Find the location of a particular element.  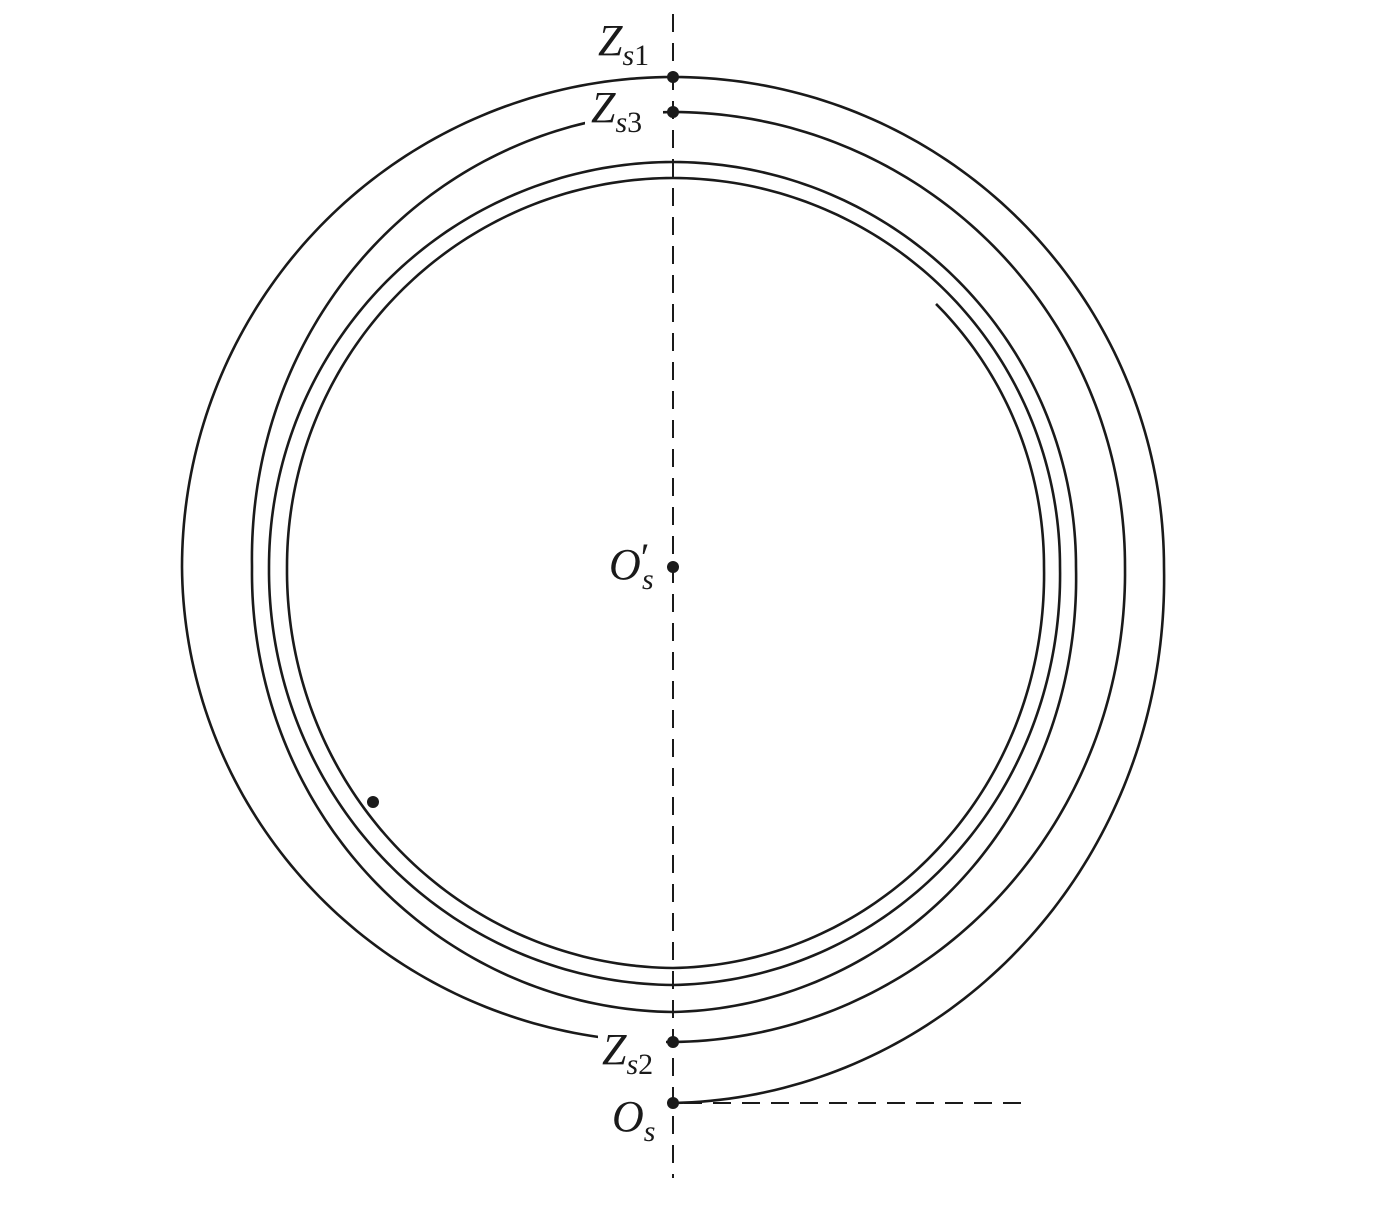

point-zs1 is located at coordinates (673, 77).